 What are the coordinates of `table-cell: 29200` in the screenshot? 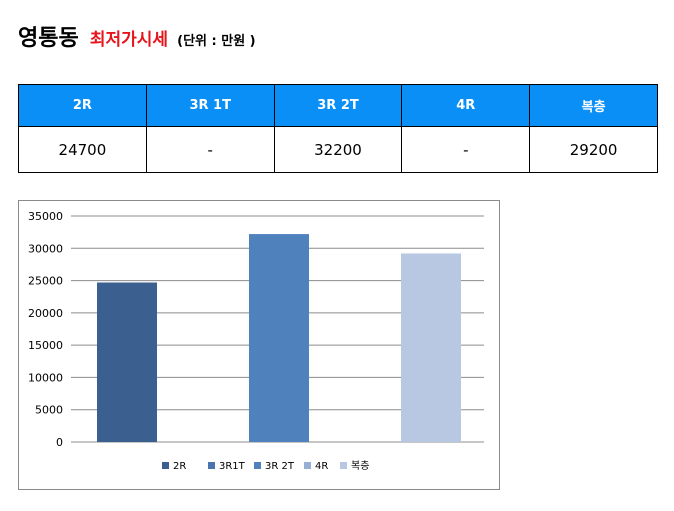 It's located at (593, 149).